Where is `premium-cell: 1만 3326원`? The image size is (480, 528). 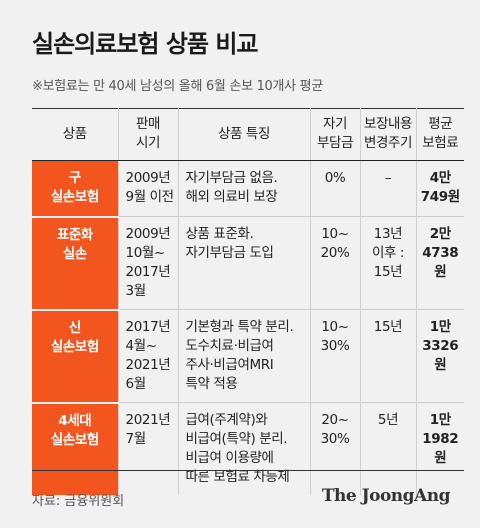
premium-cell: 1만 3326원 is located at coordinates (439, 356).